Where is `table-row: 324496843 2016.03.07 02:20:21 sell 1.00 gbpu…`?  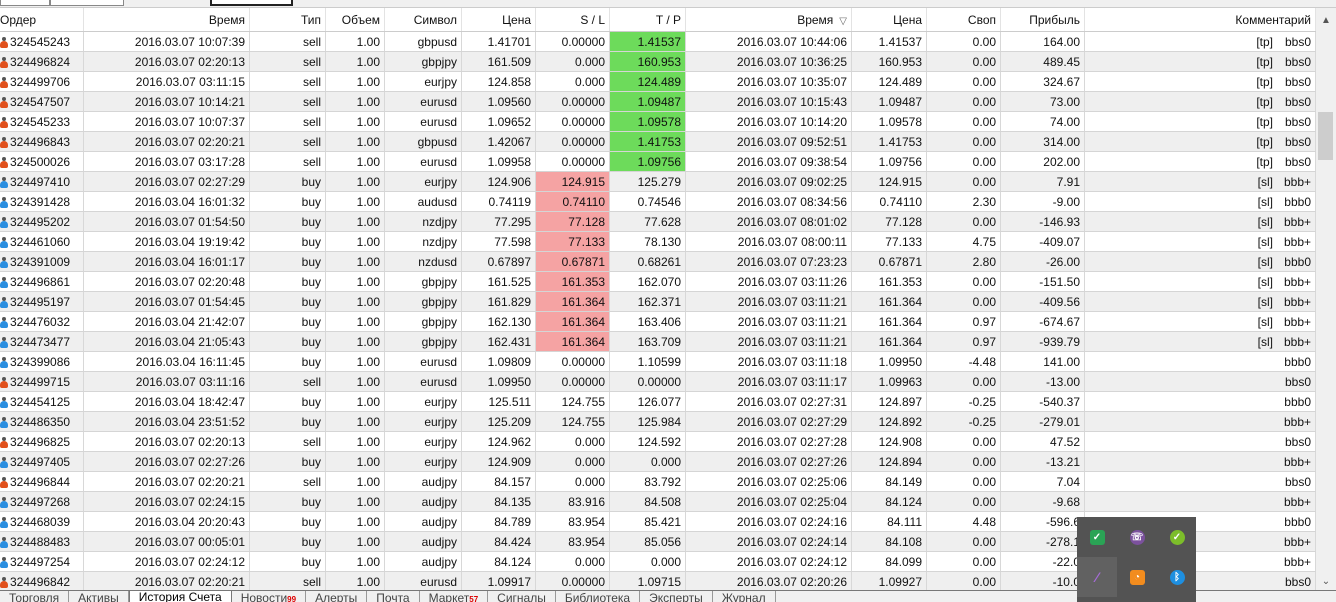
table-row: 324496843 2016.03.07 02:20:21 sell 1.00 gbpu… is located at coordinates (658, 142).